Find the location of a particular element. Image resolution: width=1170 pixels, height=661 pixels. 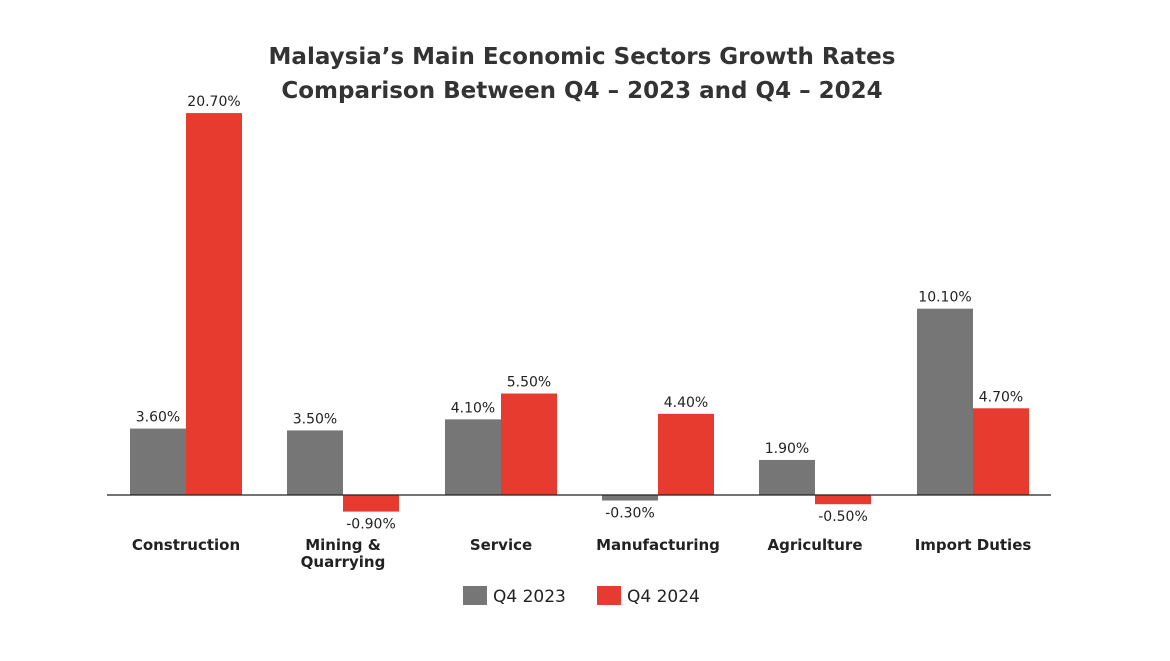

data-label: 10.10% is located at coordinates (944, 298).